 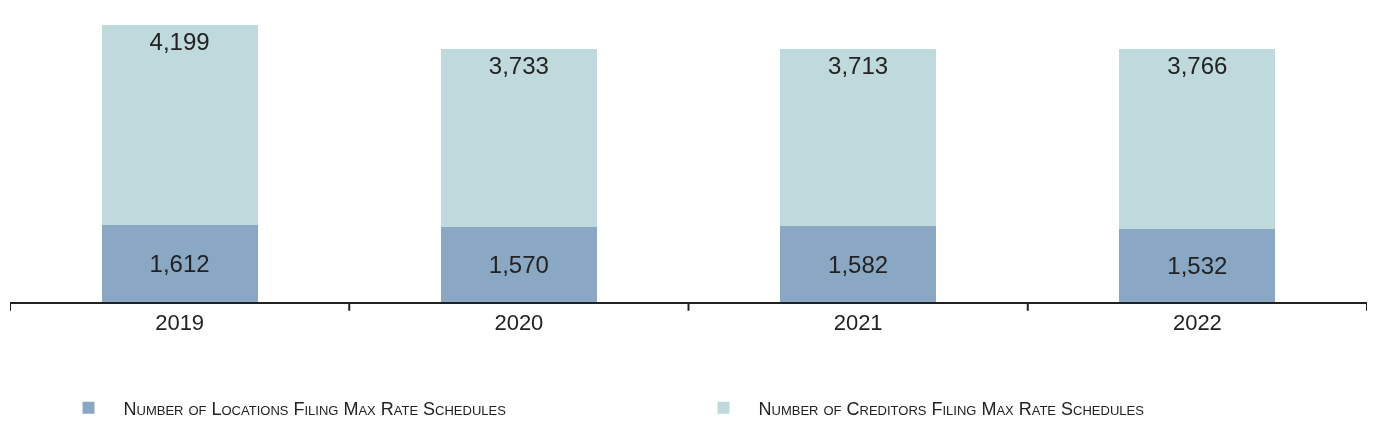 What do you see at coordinates (179, 41) in the screenshot?
I see `data-label: 4,199` at bounding box center [179, 41].